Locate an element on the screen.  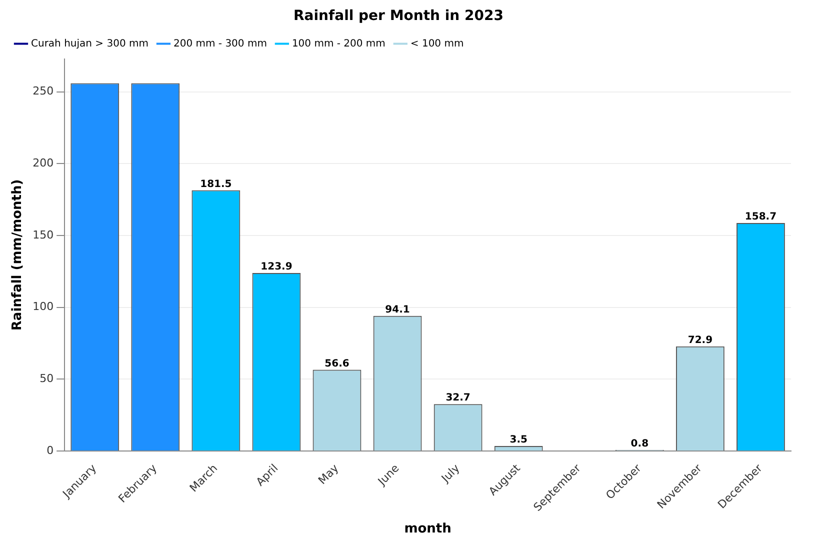
y-tick-label: 150 is located at coordinates (43, 235).